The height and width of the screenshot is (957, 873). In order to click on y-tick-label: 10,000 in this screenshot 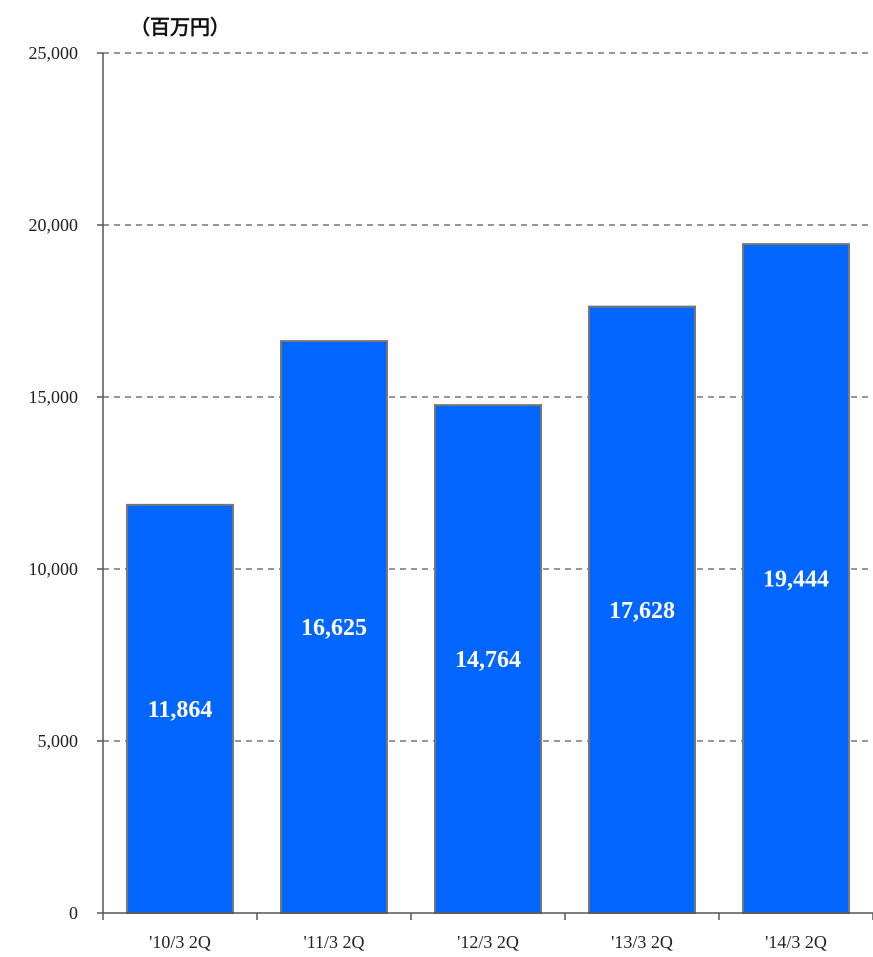, I will do `click(54, 569)`.